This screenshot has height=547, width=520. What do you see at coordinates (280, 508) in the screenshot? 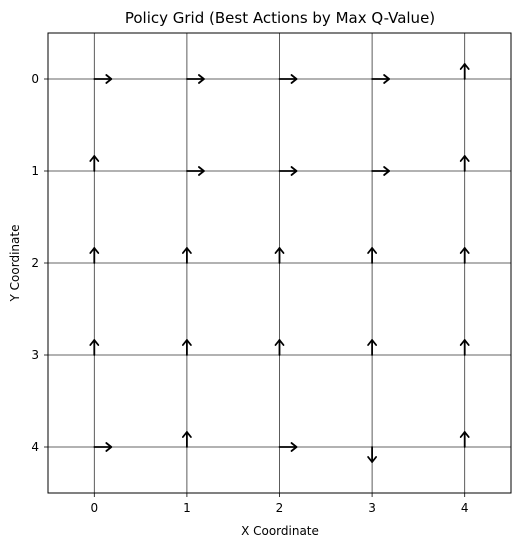
I see `x-tick-label: 2` at bounding box center [280, 508].